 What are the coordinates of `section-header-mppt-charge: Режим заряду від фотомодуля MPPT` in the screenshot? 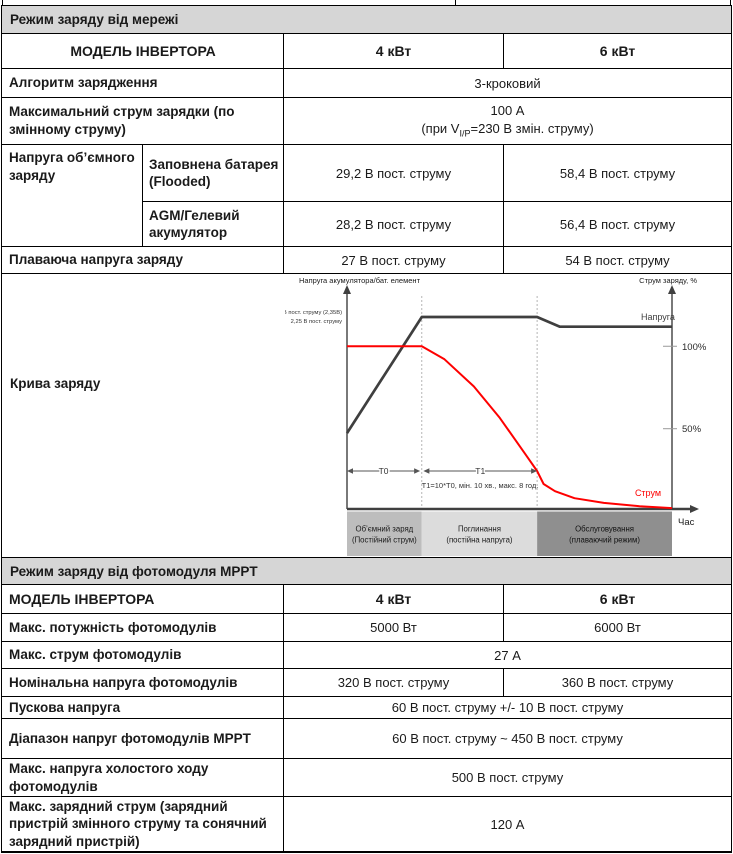 It's located at (366, 570).